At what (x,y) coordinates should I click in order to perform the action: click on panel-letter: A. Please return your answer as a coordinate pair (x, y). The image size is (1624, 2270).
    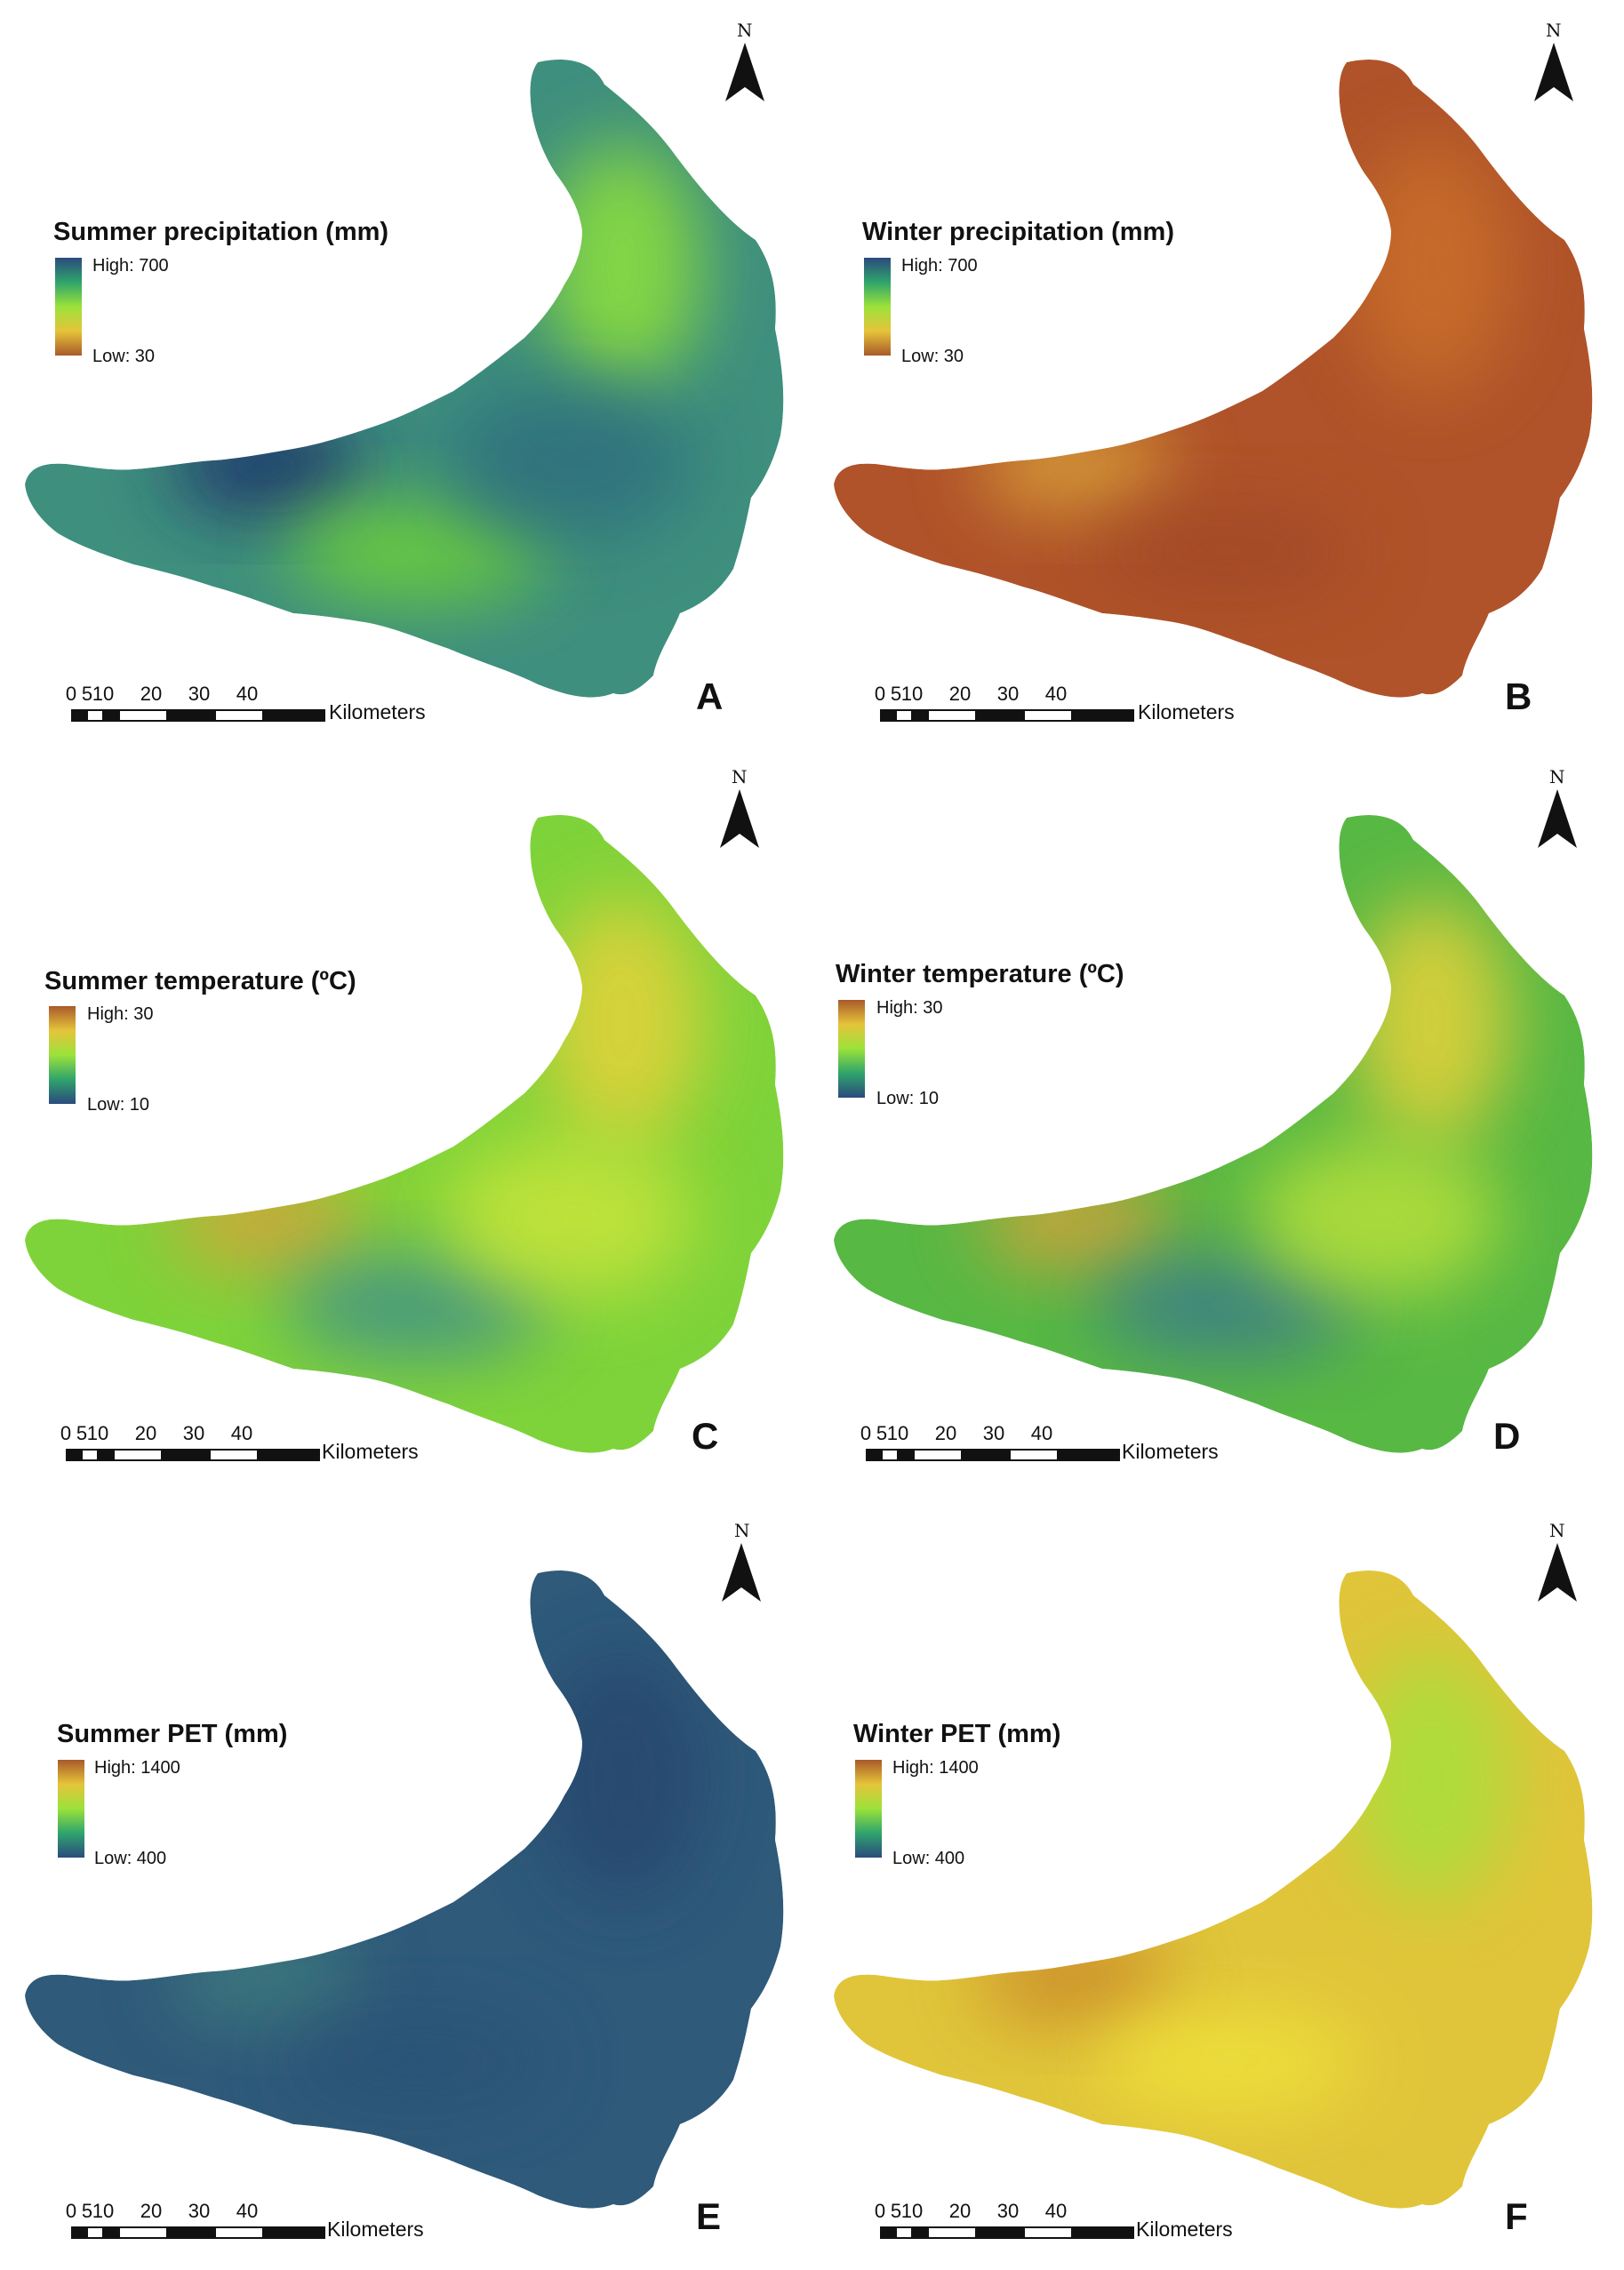
    Looking at the image, I should click on (710, 696).